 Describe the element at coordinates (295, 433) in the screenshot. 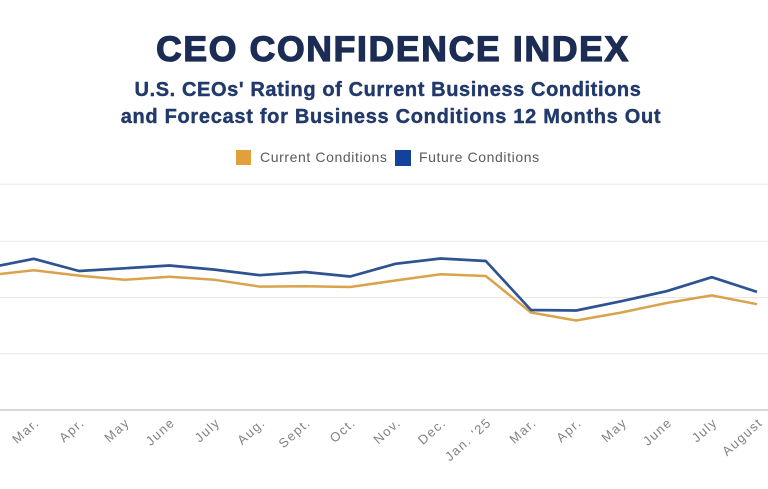

I see `svg-text: Sept.` at that location.